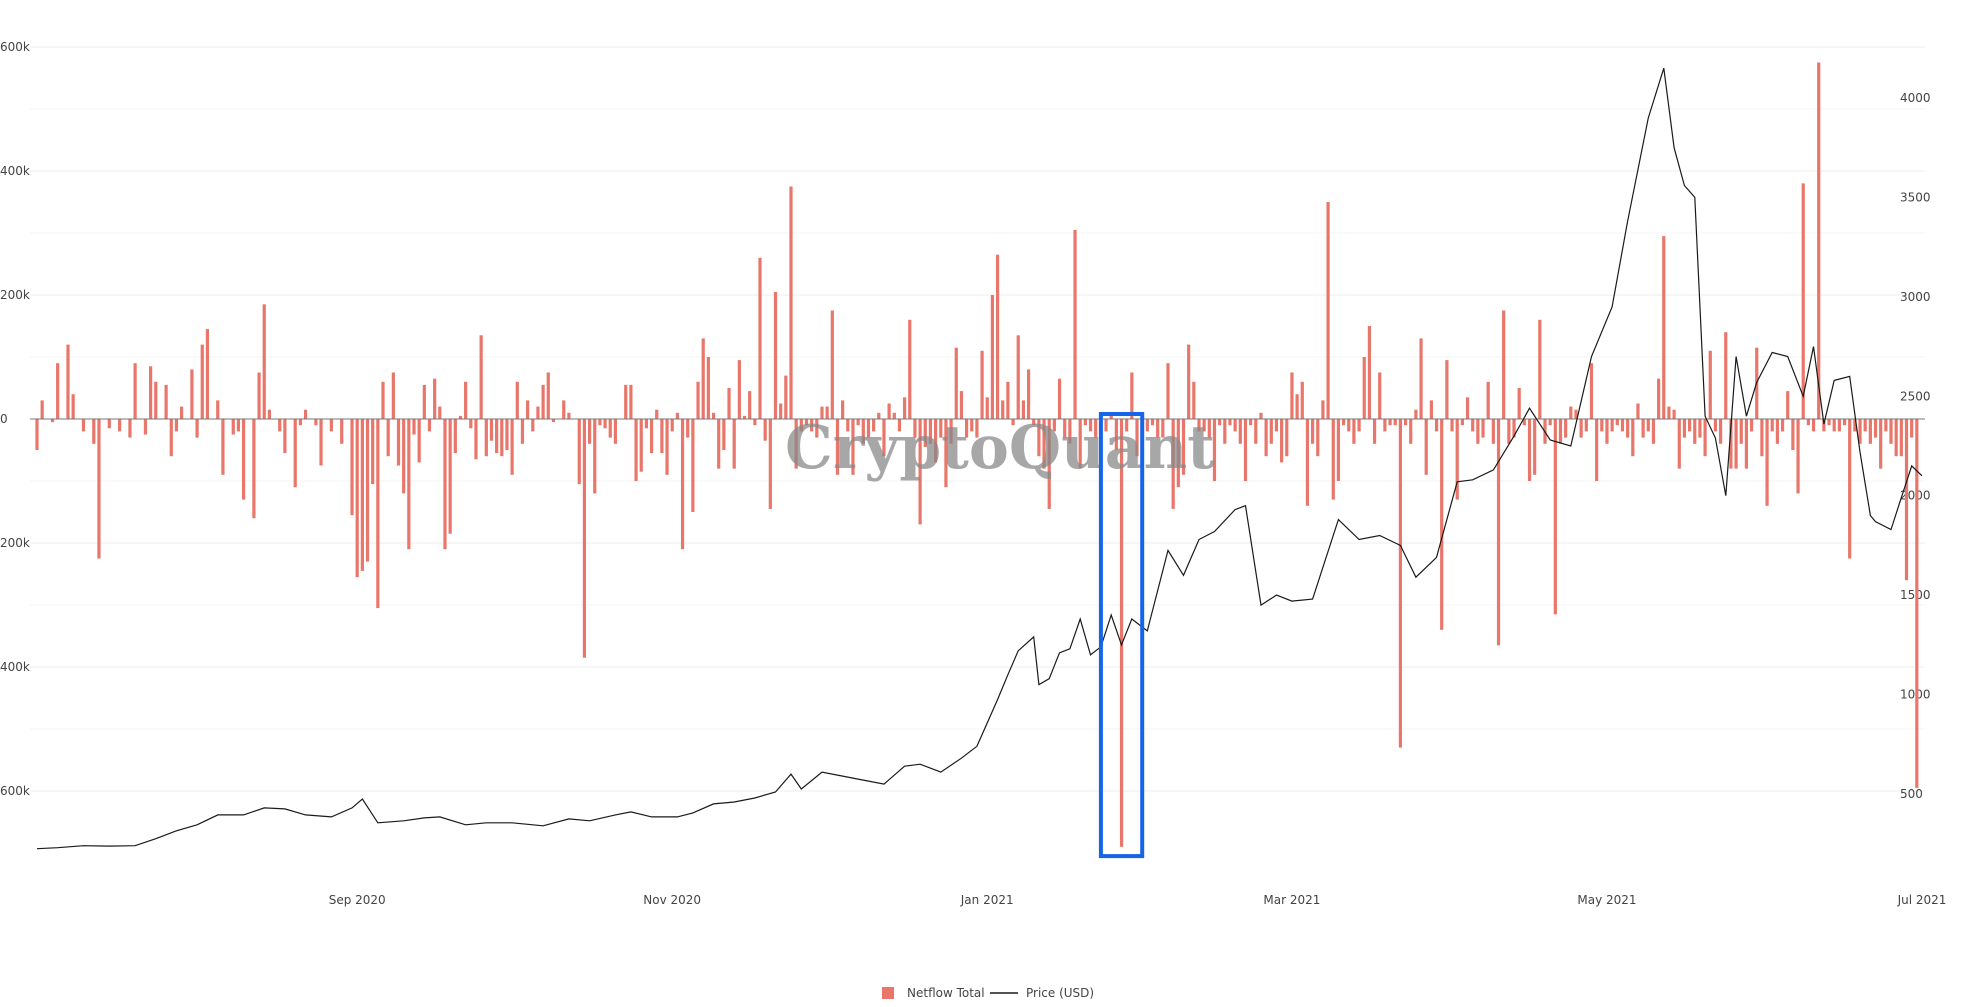  I want to click on right-tick-label: 3000, so click(1915, 297).